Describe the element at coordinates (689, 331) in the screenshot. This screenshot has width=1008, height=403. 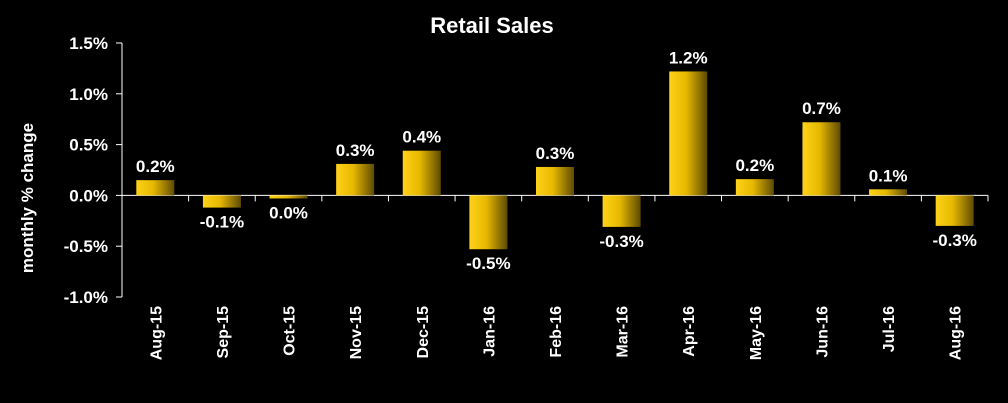
I see `x-tick-label: Apr-16` at that location.